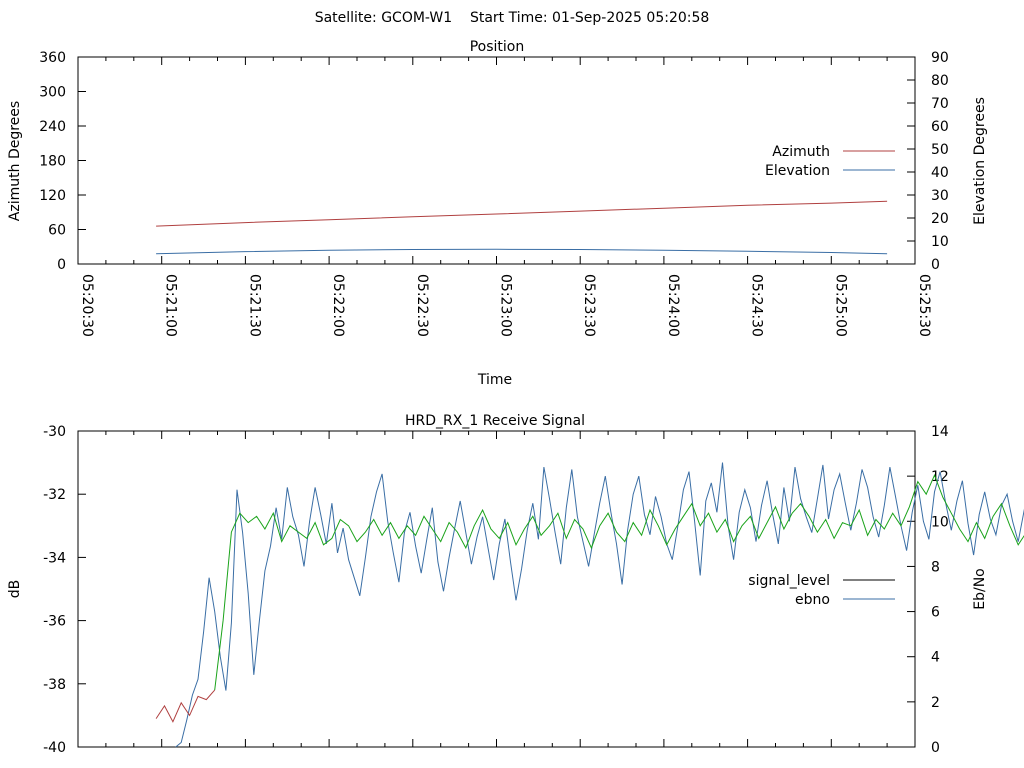 The width and height of the screenshot is (1024, 768). Describe the element at coordinates (52, 58) in the screenshot. I see `y-tick-label: 360` at that location.